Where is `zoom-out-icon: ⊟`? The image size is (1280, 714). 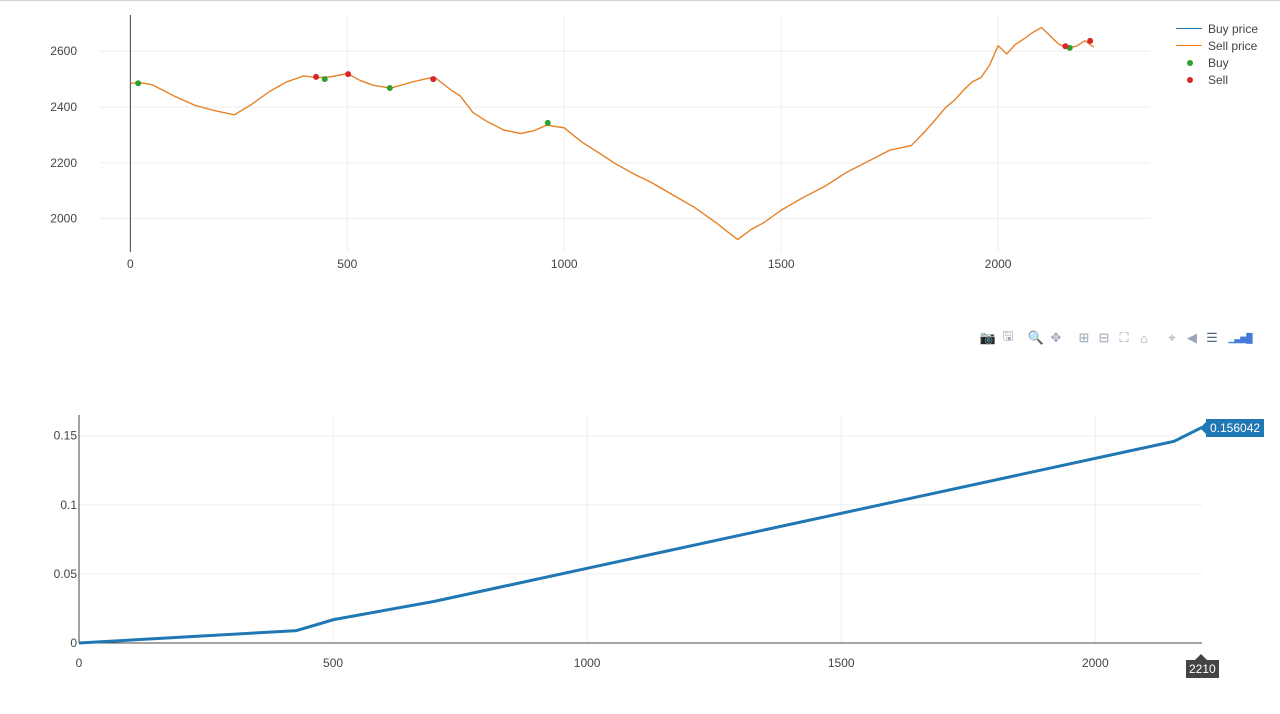 zoom-out-icon: ⊟ is located at coordinates (1104, 337).